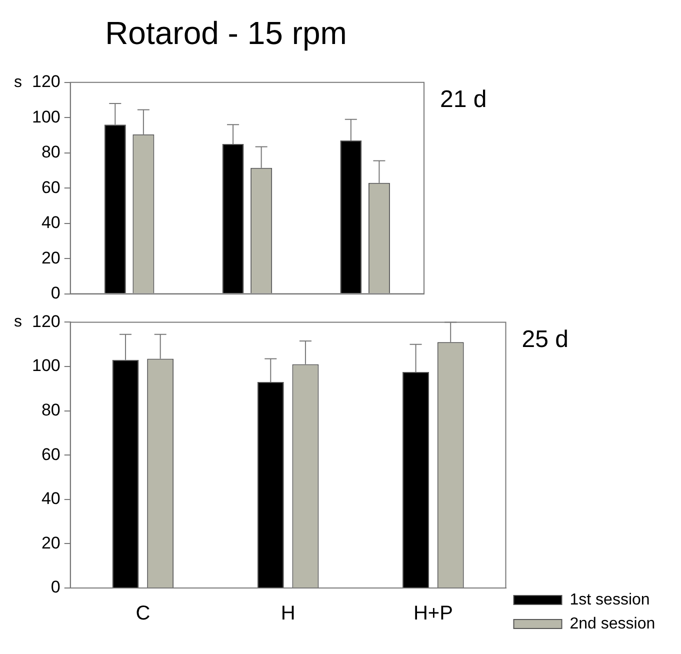 The height and width of the screenshot is (654, 681). What do you see at coordinates (143, 613) in the screenshot?
I see `x-tick-label: C` at bounding box center [143, 613].